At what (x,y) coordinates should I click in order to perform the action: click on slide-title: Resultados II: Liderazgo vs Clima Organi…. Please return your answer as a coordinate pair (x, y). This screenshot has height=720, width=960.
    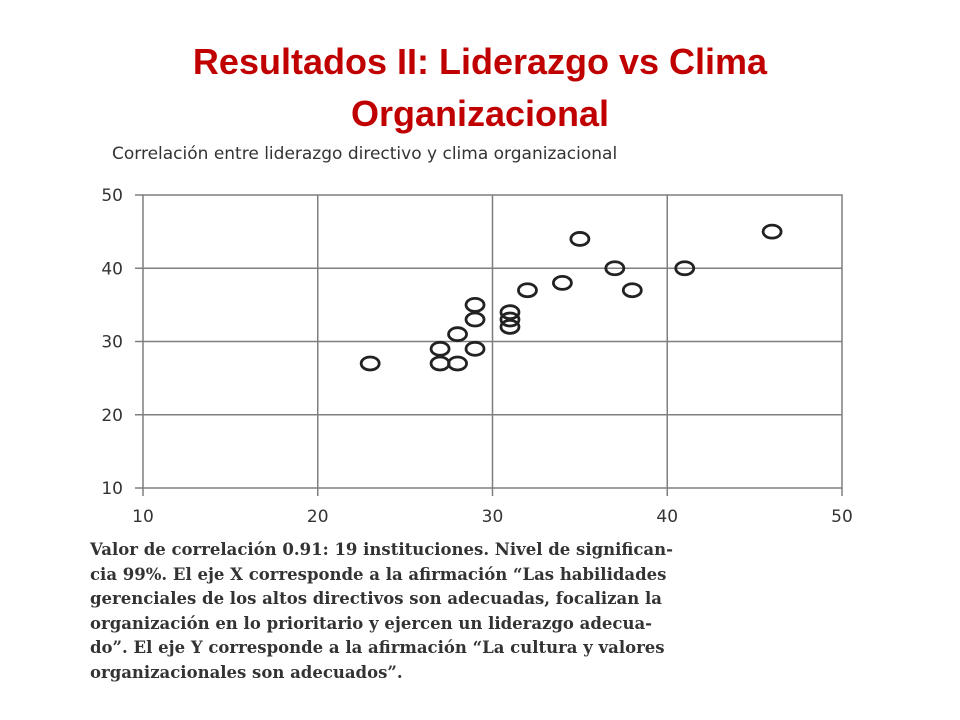
    Looking at the image, I should click on (480, 88).